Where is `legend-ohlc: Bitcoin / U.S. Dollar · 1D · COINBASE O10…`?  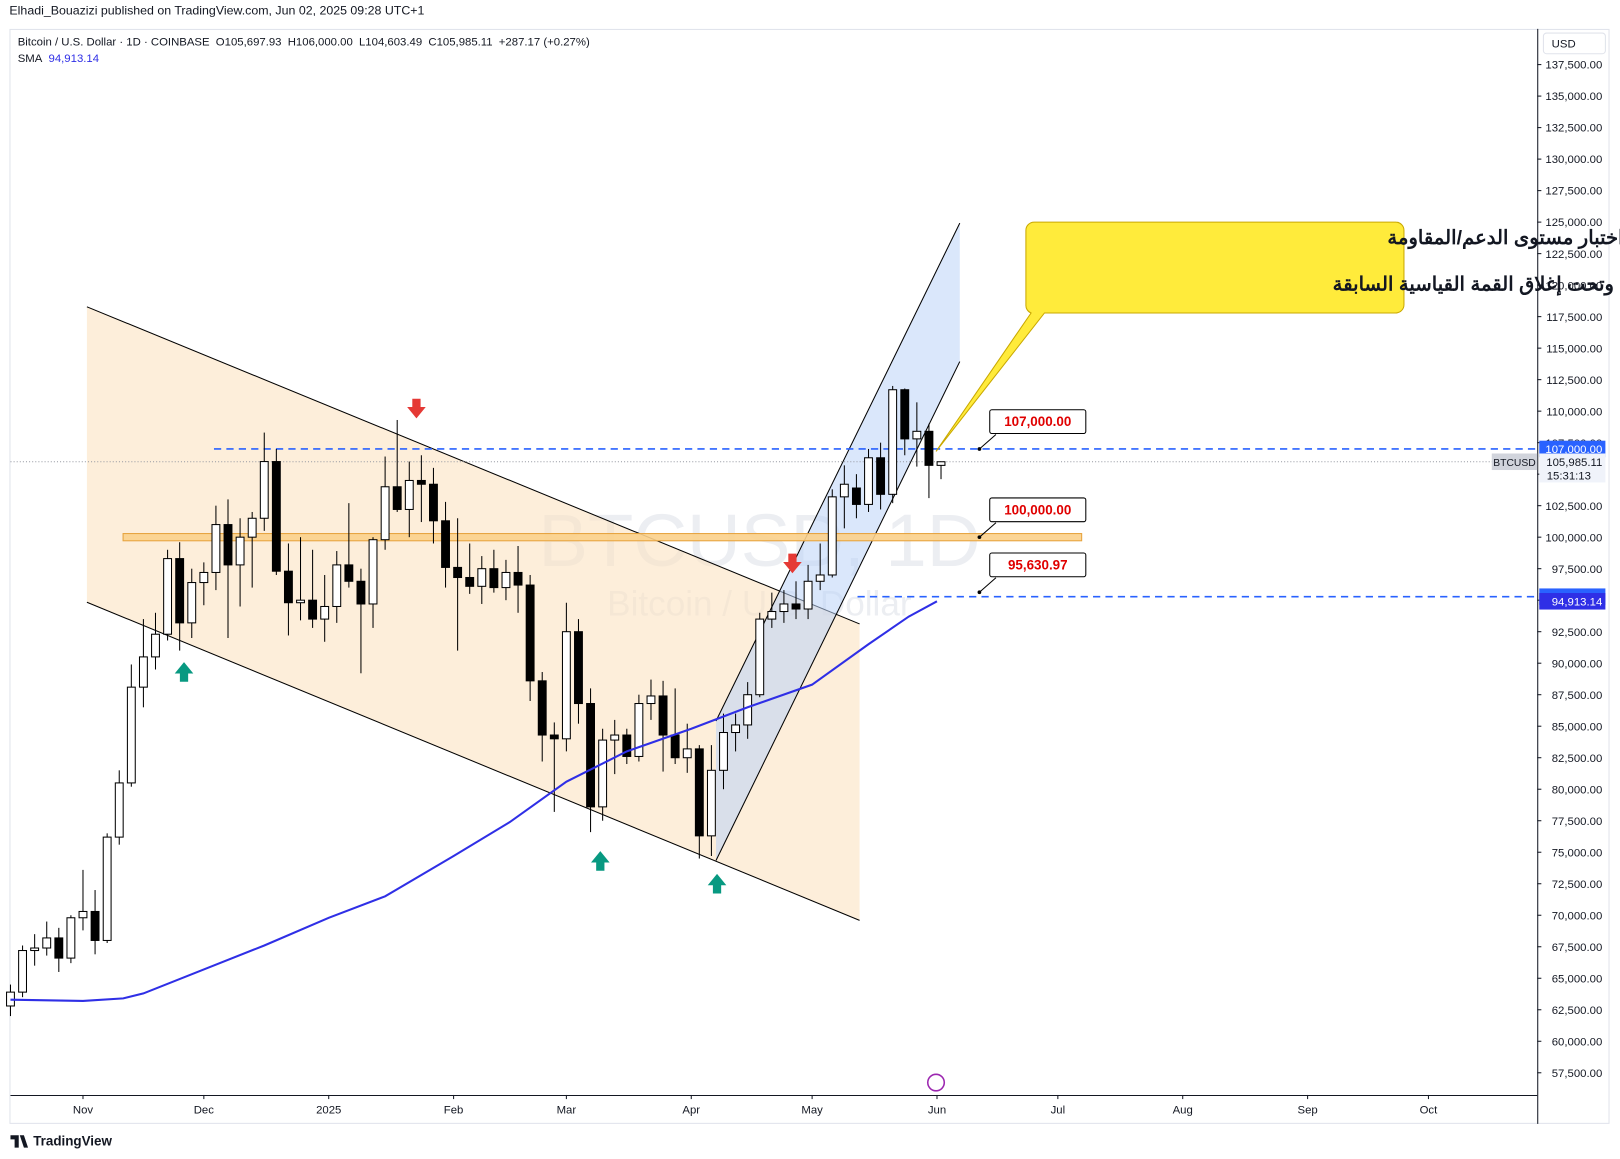
legend-ohlc: Bitcoin / U.S. Dollar · 1D · COINBASE O10… is located at coordinates (304, 42).